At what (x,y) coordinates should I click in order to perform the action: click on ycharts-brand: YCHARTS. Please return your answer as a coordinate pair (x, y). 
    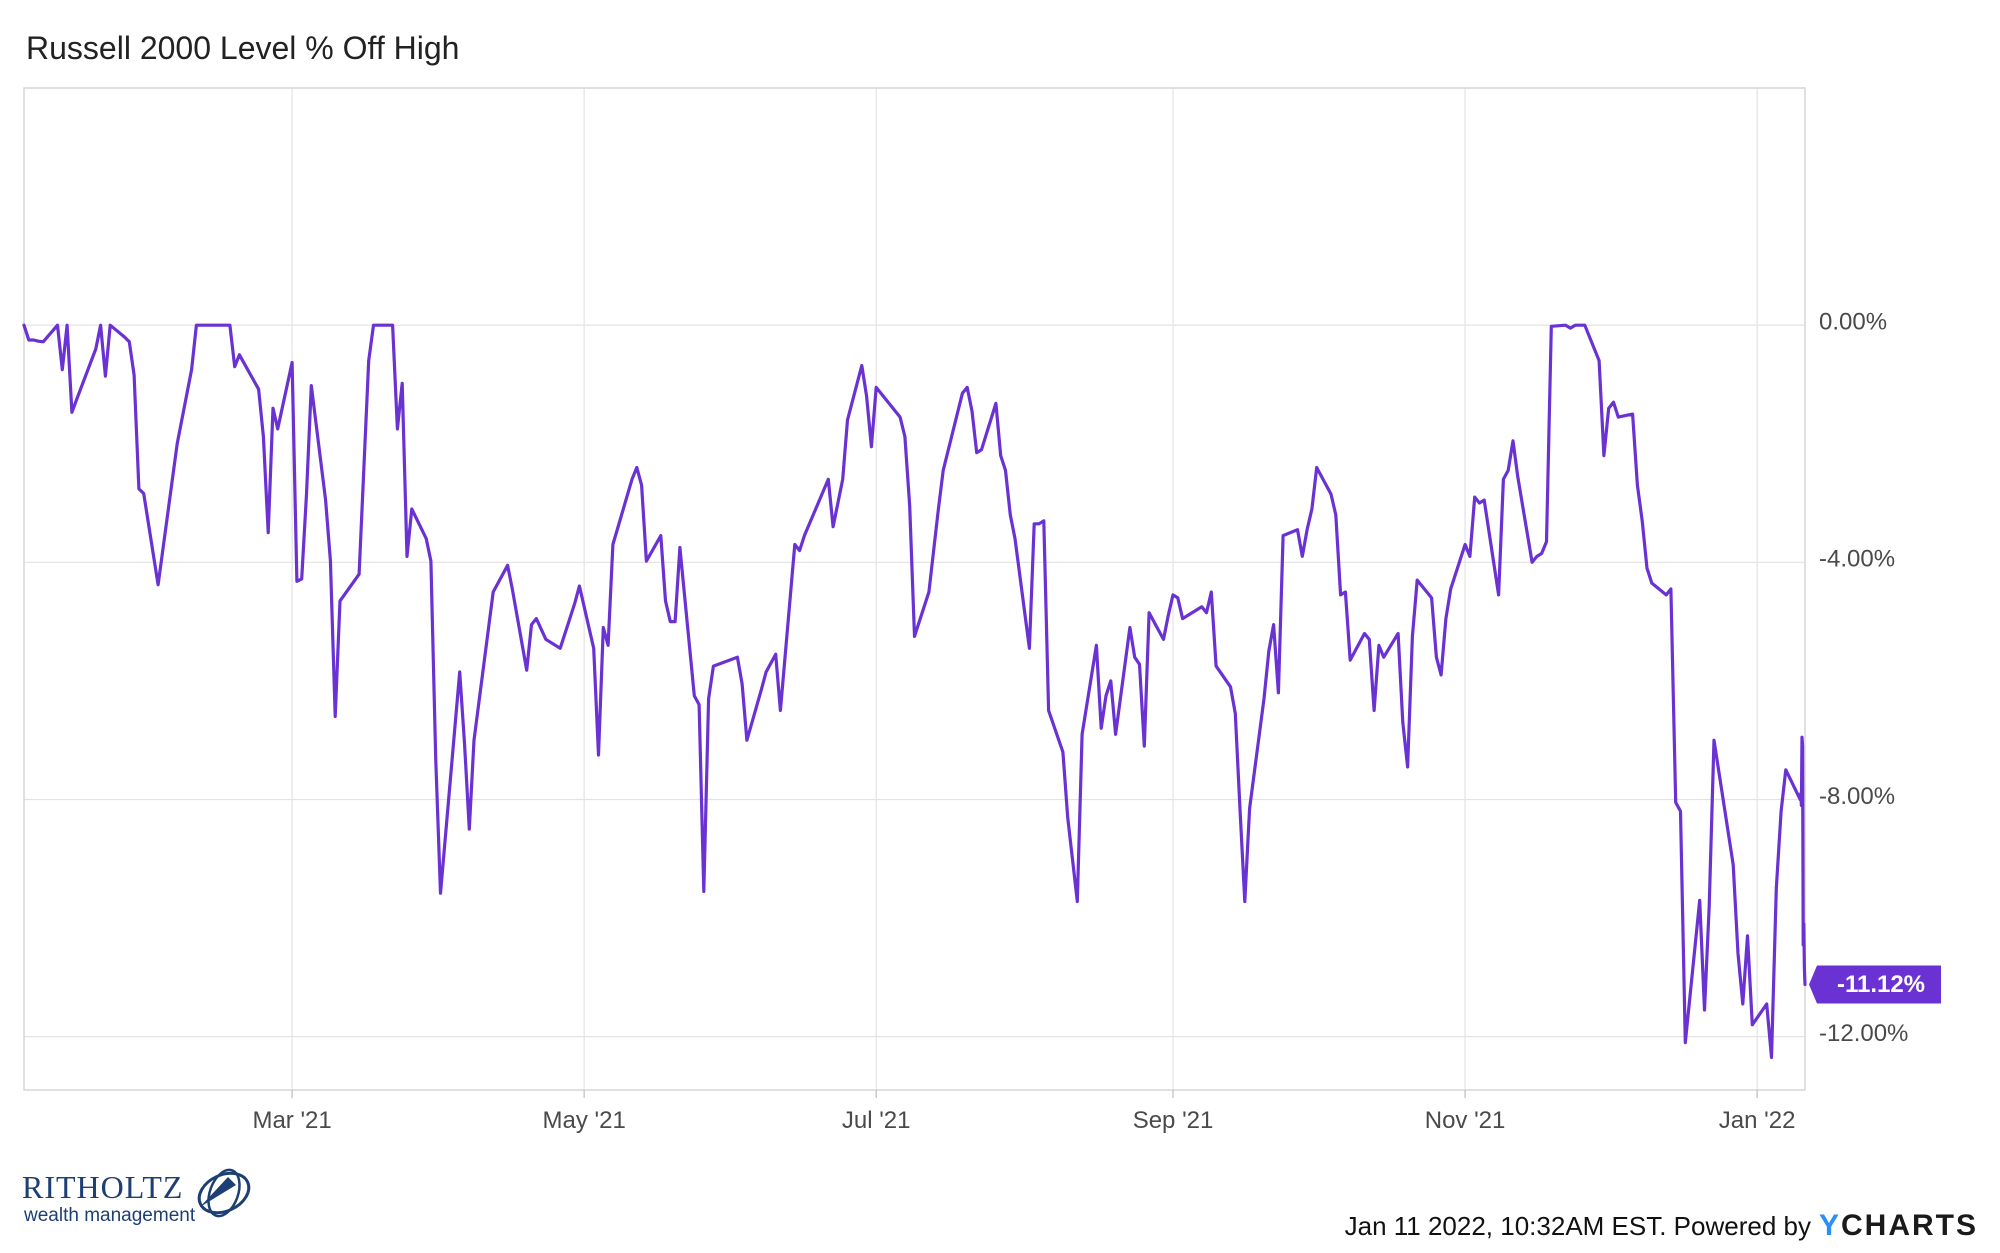
    Looking at the image, I should click on (1898, 1226).